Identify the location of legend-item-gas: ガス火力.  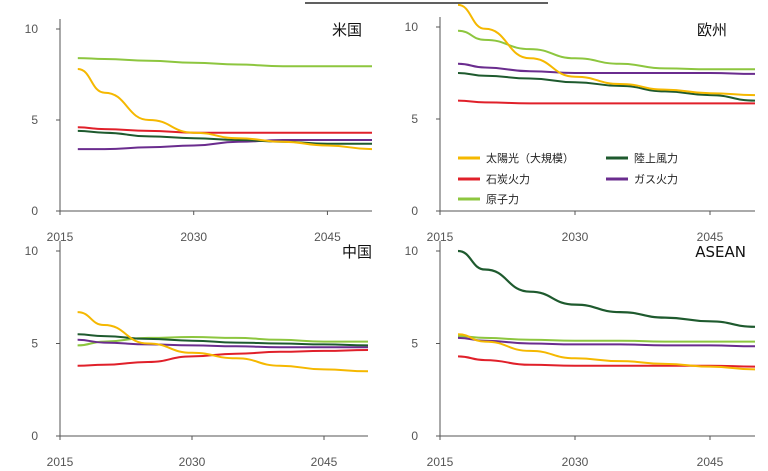
(642, 179).